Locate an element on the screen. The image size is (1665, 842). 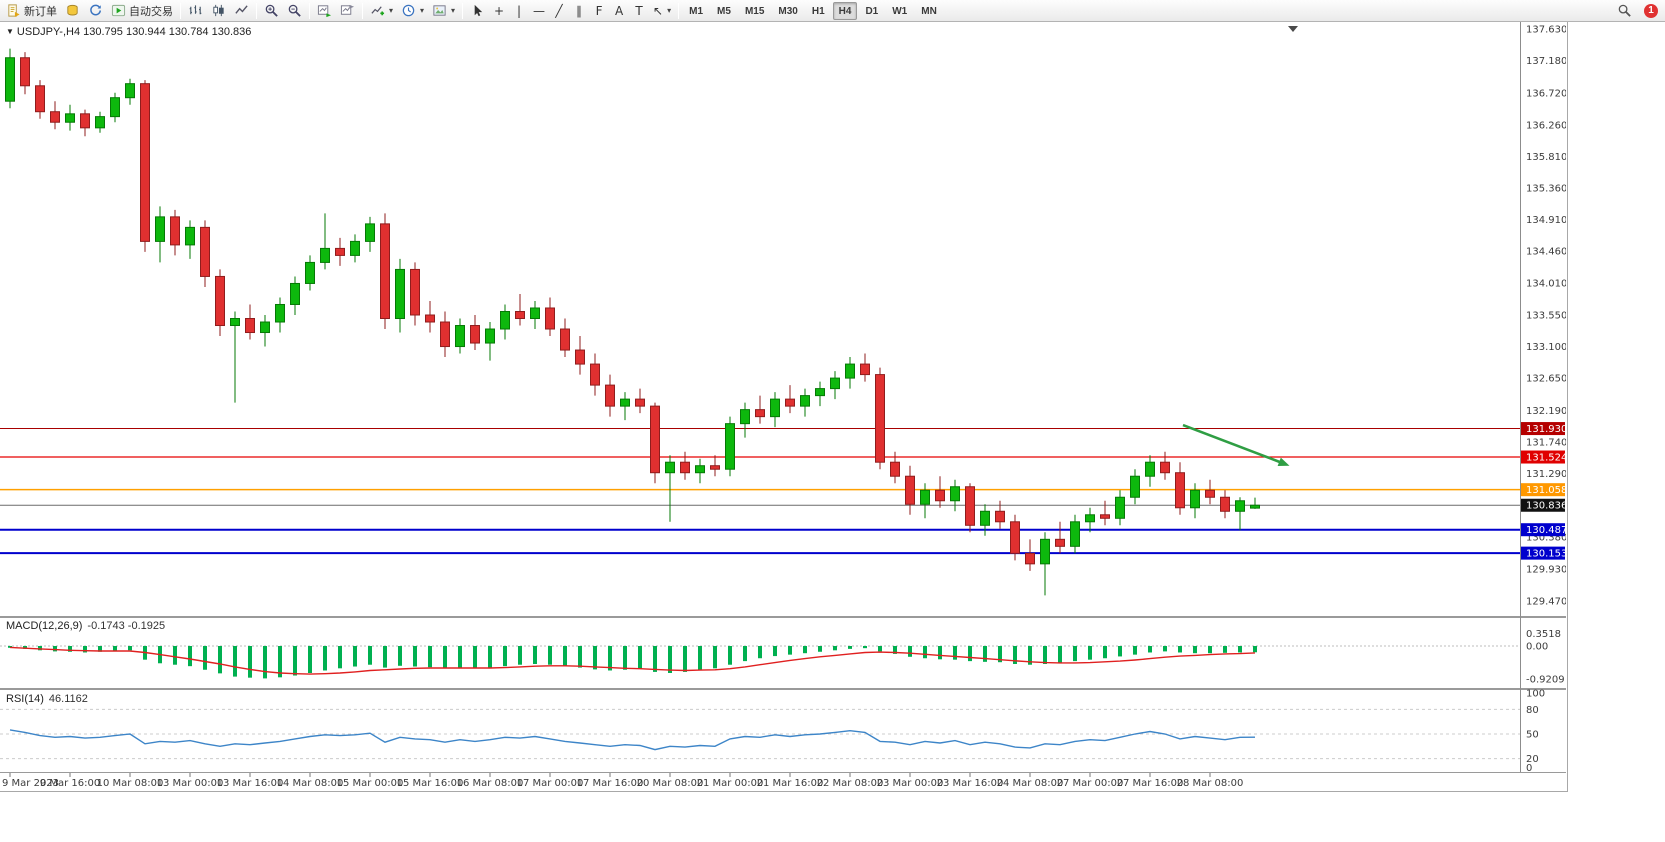
arrows-tool-button: ↖ ▾ is located at coordinates (662, 11).